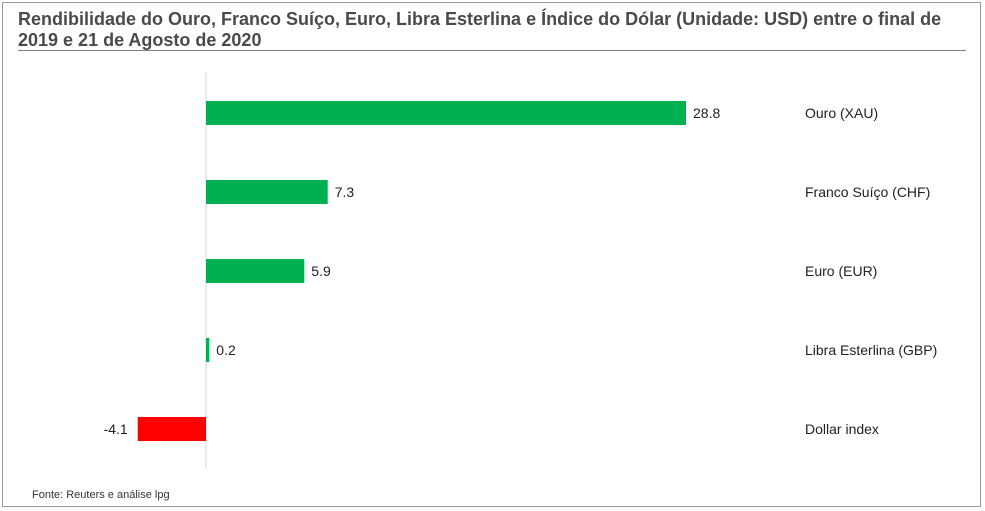 This screenshot has height=511, width=985. Describe the element at coordinates (226, 350) in the screenshot. I see `value-label-4: 0.2` at that location.